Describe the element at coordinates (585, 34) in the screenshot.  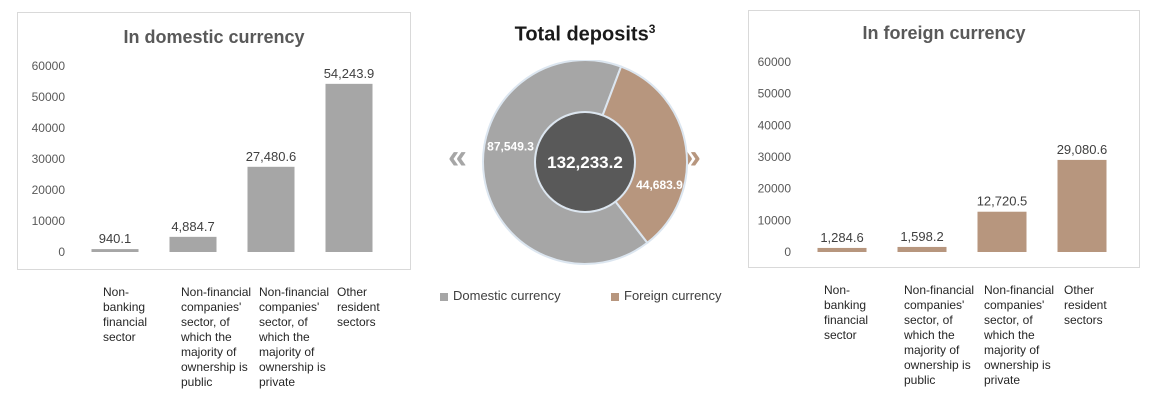
I see `total-deposits-title: Total deposits3` at that location.